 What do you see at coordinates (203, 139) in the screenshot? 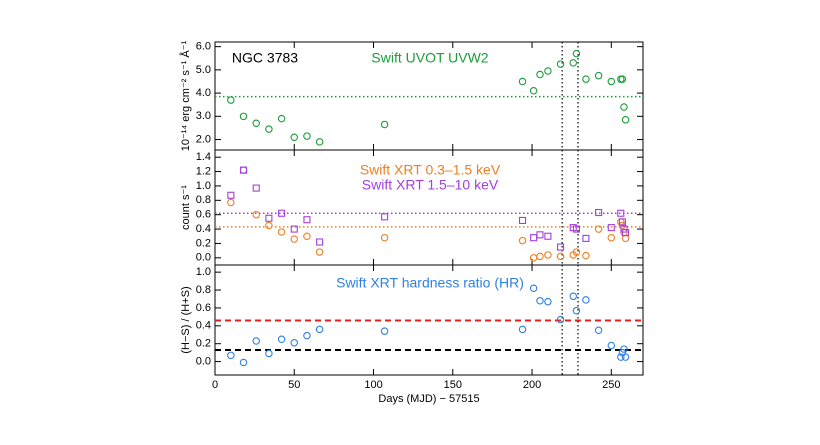
I see `y-tick-label: 2.0` at bounding box center [203, 139].